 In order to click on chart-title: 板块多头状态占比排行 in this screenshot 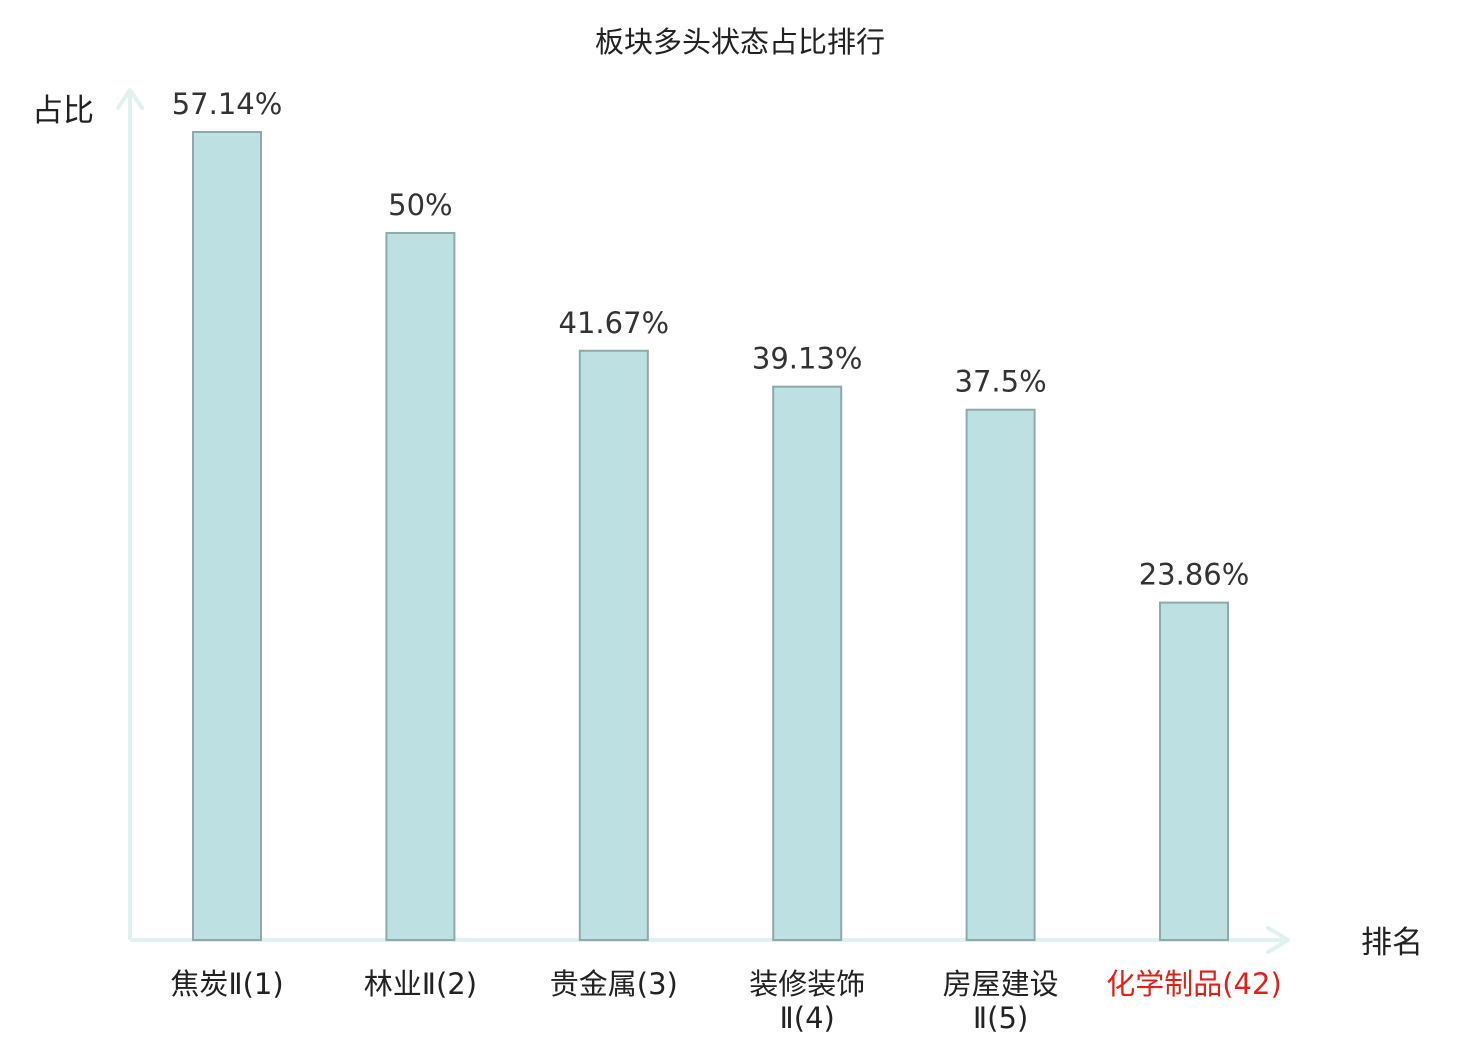, I will do `click(740, 42)`.